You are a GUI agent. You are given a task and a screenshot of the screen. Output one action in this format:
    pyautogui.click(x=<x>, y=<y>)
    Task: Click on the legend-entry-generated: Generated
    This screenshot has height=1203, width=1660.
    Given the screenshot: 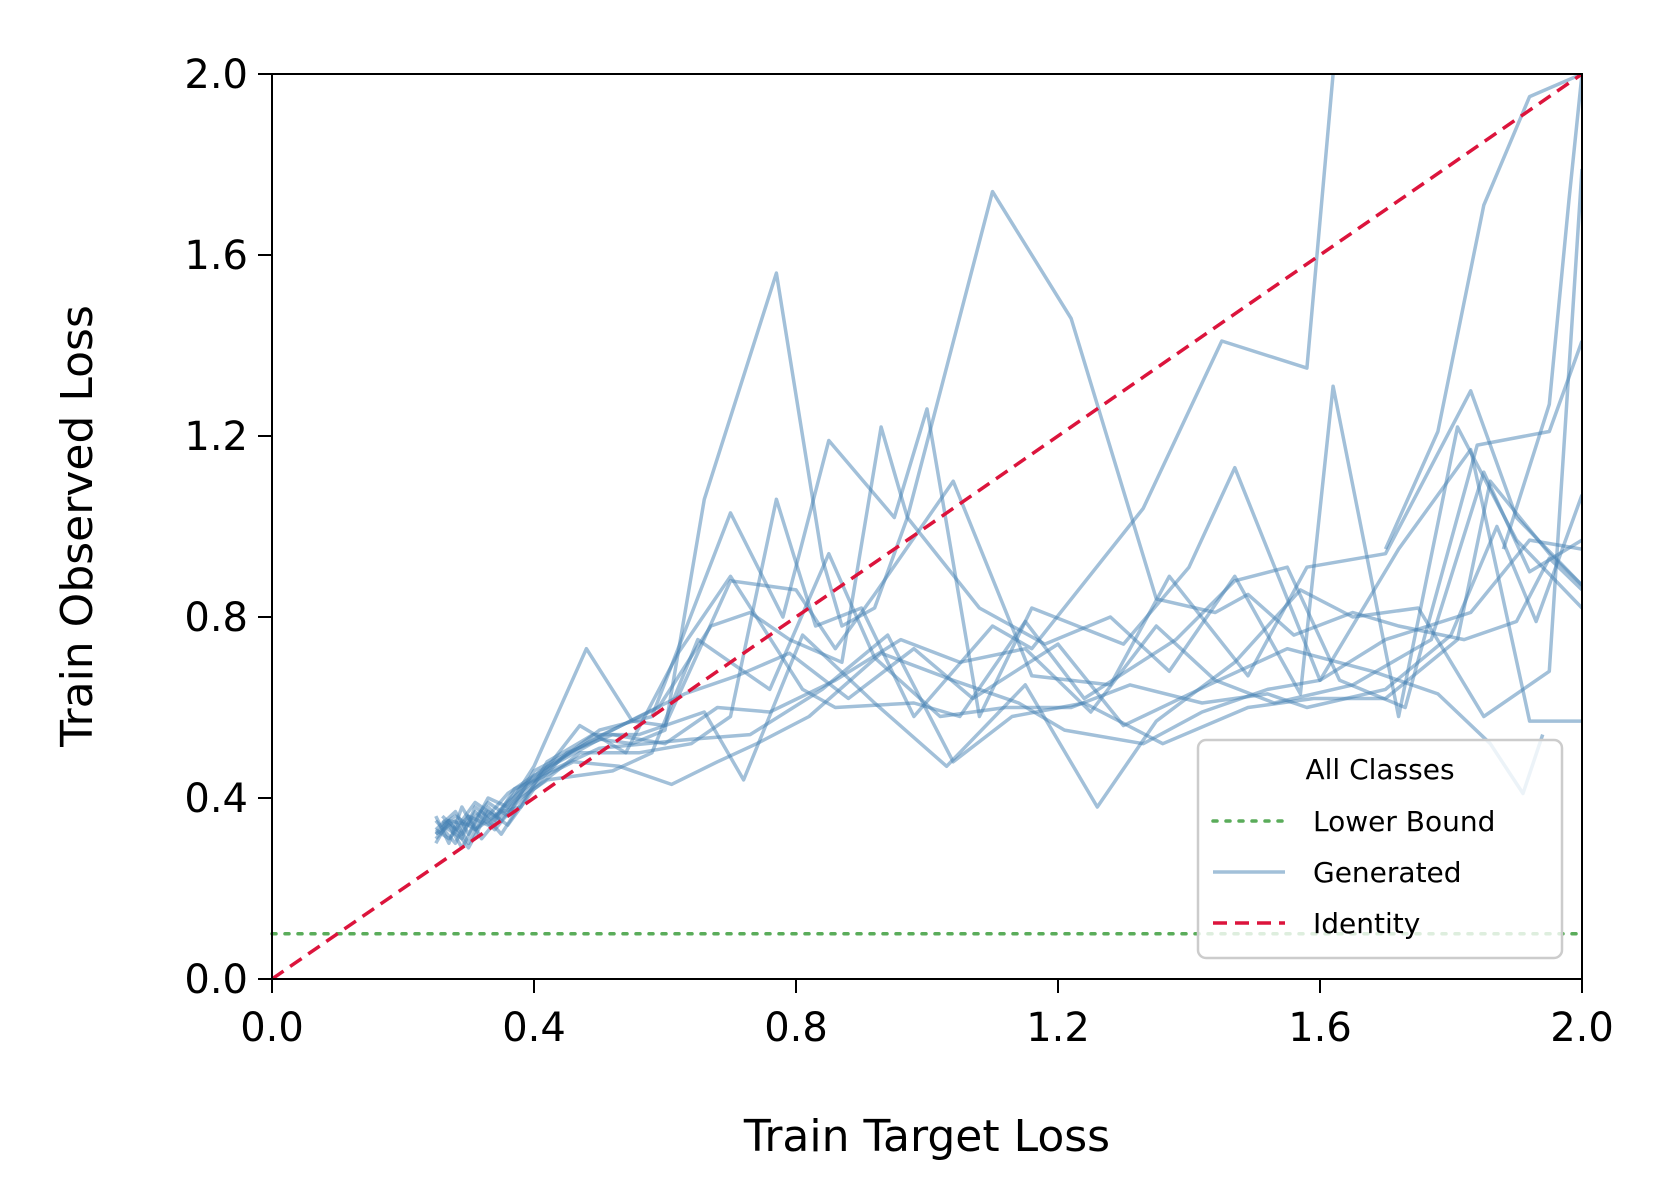 What is the action you would take?
    pyautogui.click(x=1387, y=872)
    